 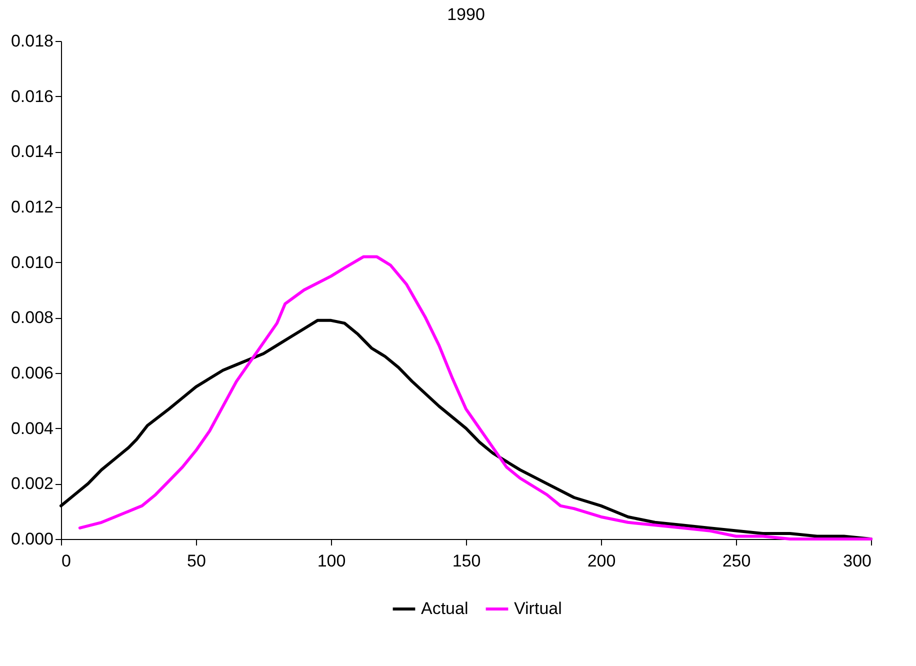 What do you see at coordinates (32, 373) in the screenshot?
I see `y-tick-label: 0.006` at bounding box center [32, 373].